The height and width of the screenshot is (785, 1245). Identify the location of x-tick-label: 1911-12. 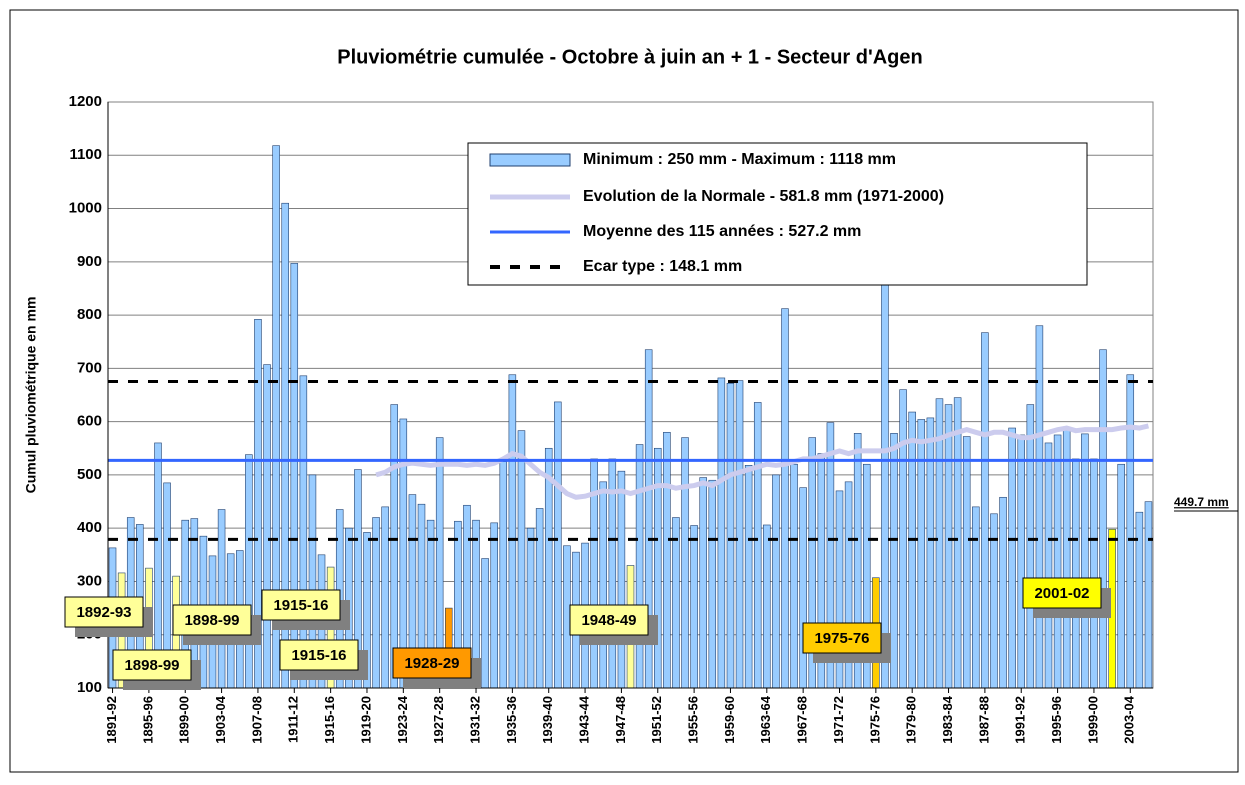
(293, 719).